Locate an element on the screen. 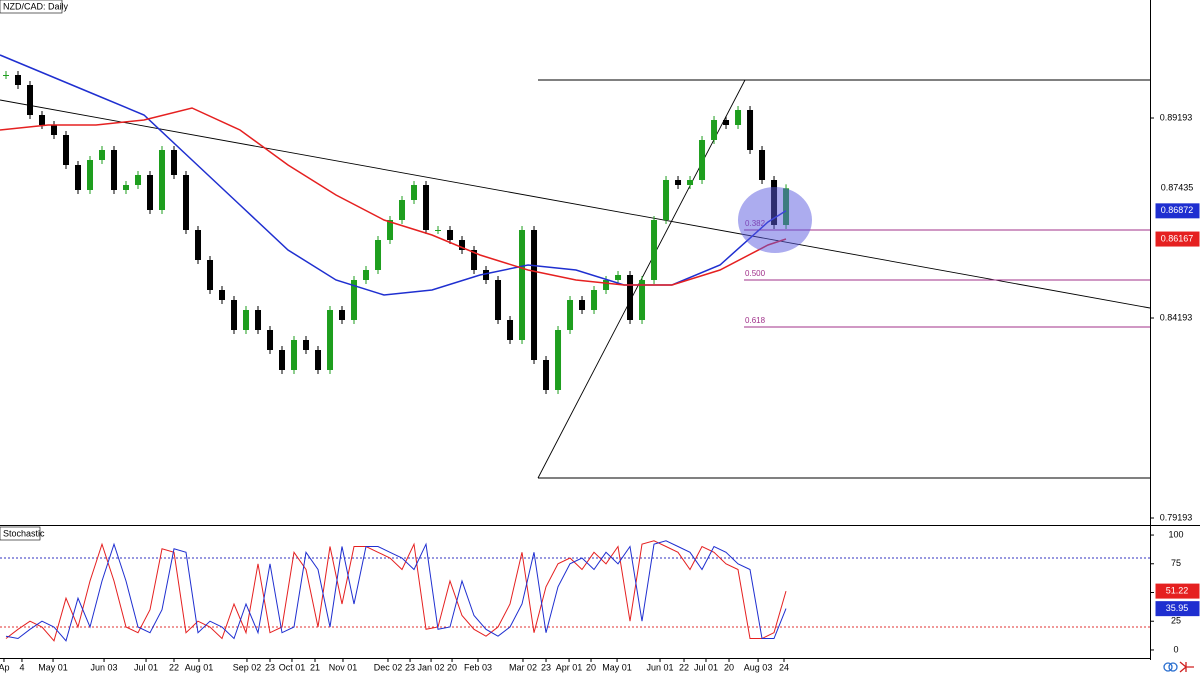 This screenshot has width=1200, height=675. price-badge-label: 0.86872 is located at coordinates (1177, 210).